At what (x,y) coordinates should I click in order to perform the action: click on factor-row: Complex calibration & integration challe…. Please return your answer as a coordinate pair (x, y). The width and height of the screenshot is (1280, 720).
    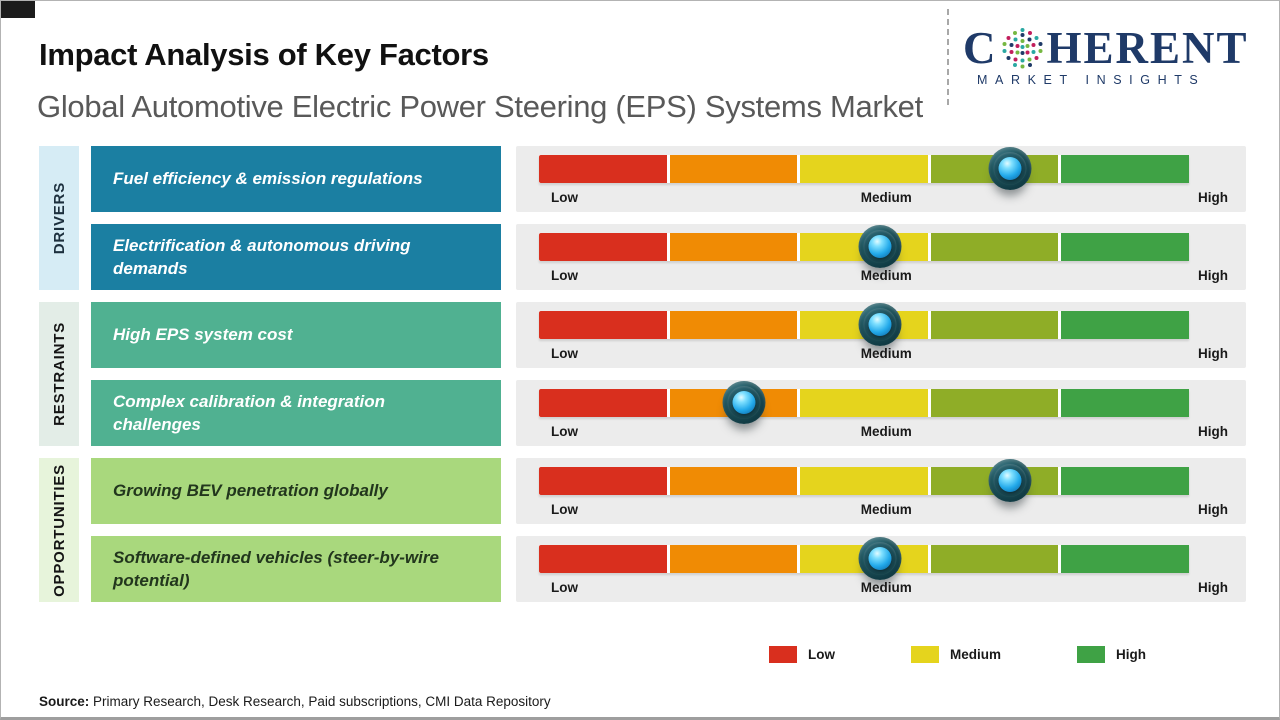
    Looking at the image, I should click on (668, 413).